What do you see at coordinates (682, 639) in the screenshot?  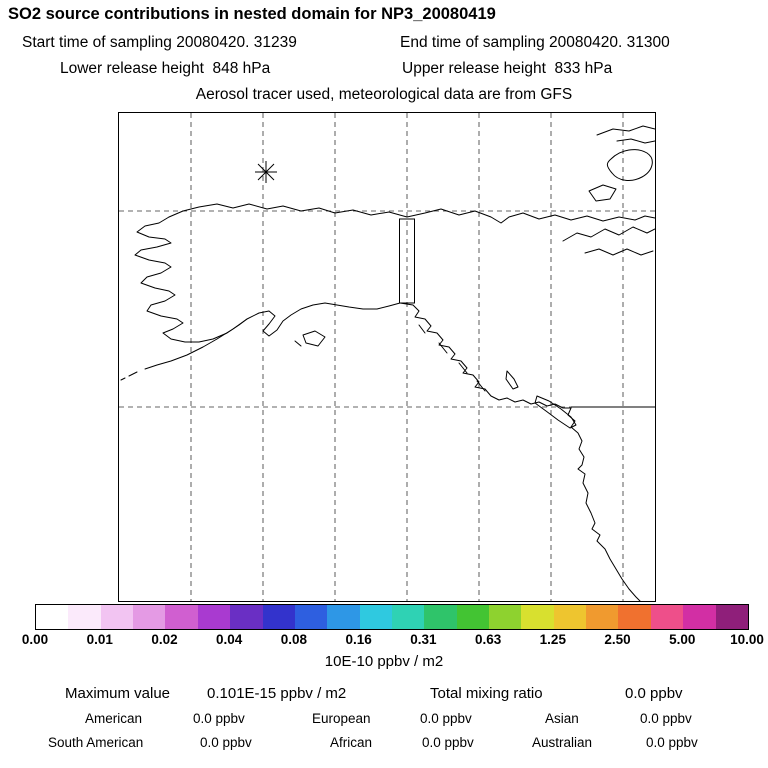 I see `colorbar-tick-label: 5.00` at bounding box center [682, 639].